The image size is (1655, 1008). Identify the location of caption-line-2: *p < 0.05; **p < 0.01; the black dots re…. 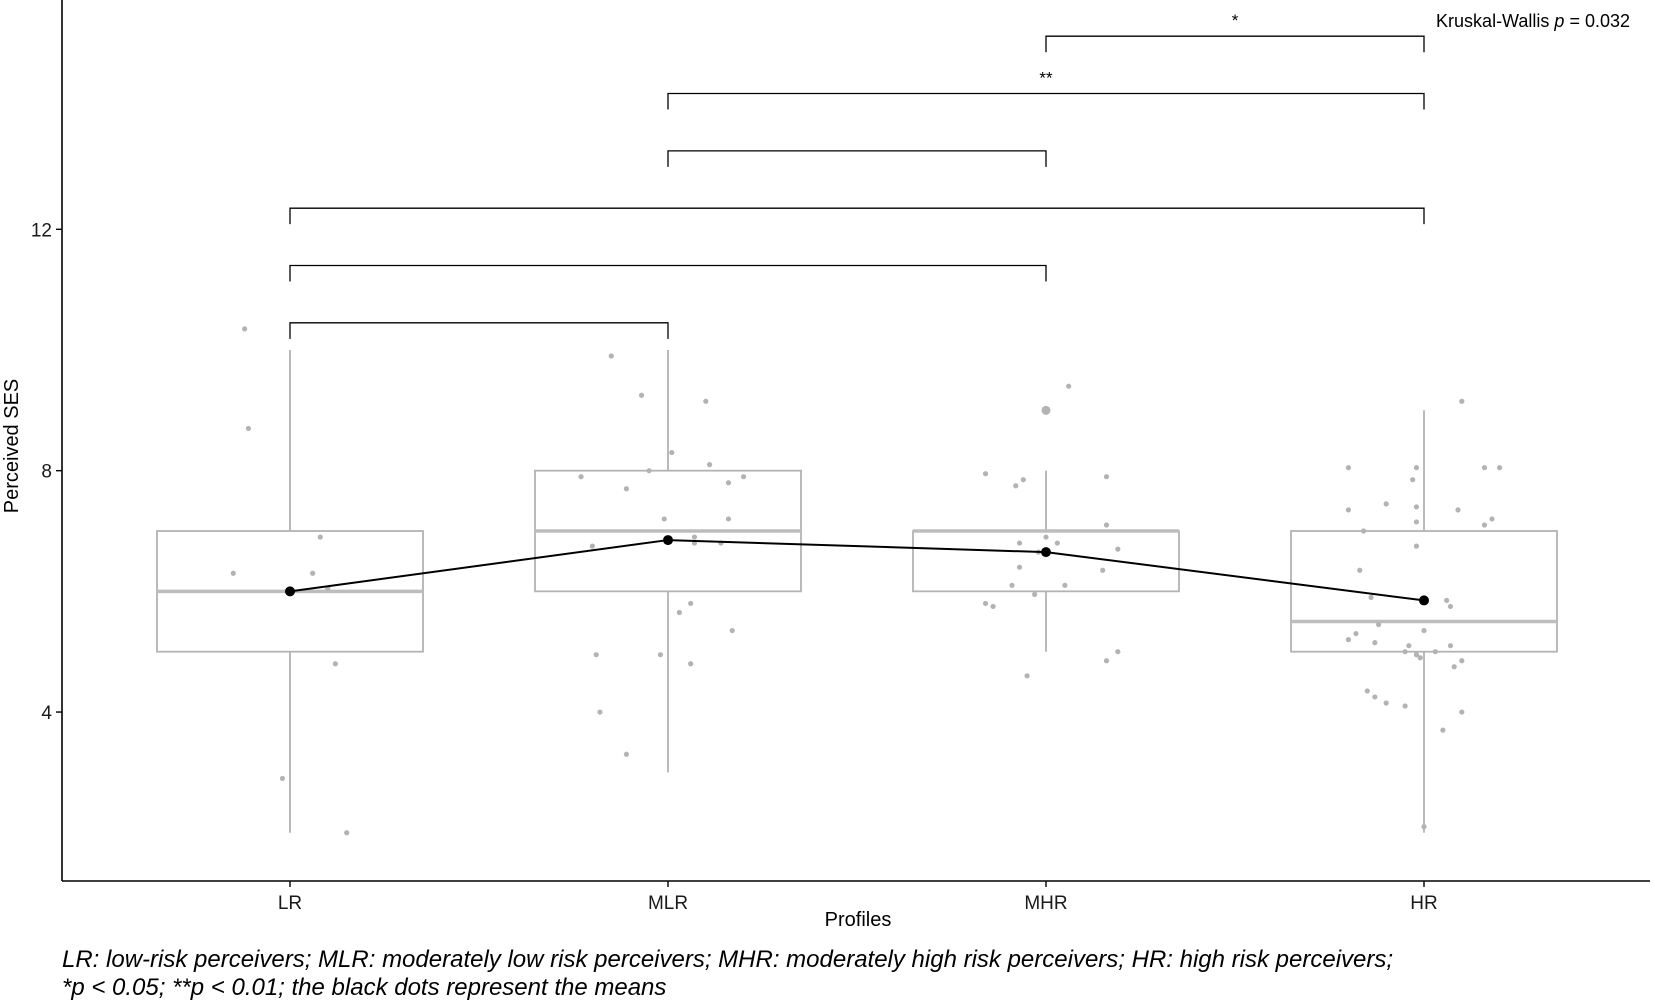
(364, 987).